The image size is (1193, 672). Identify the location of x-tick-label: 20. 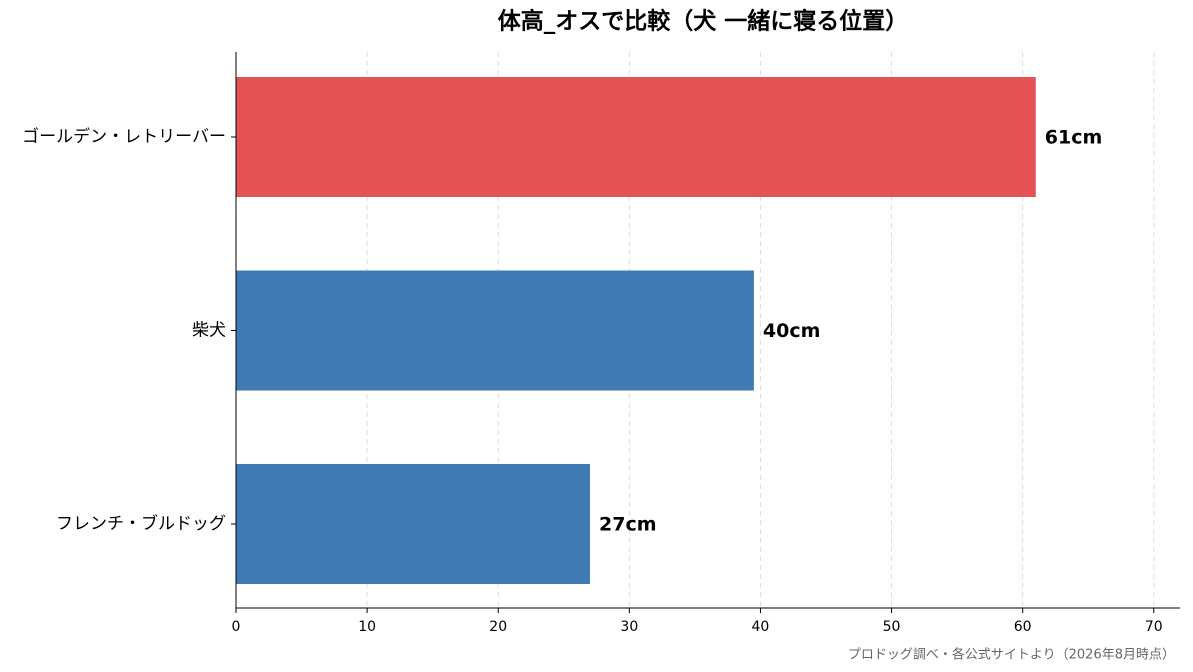
(498, 627).